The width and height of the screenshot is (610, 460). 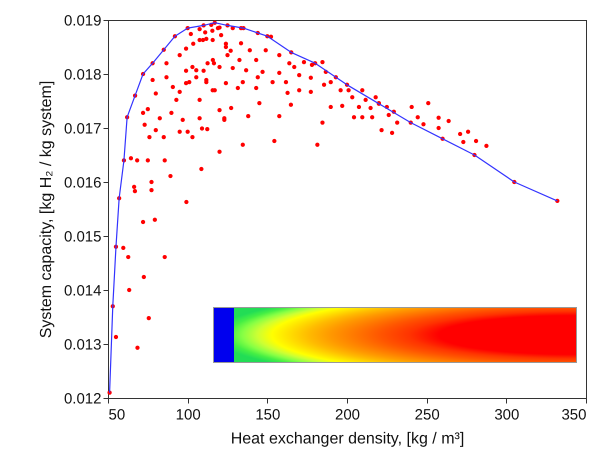 I want to click on x-axis-title: Heat exchanger density, [kg / m³], so click(x=347, y=439).